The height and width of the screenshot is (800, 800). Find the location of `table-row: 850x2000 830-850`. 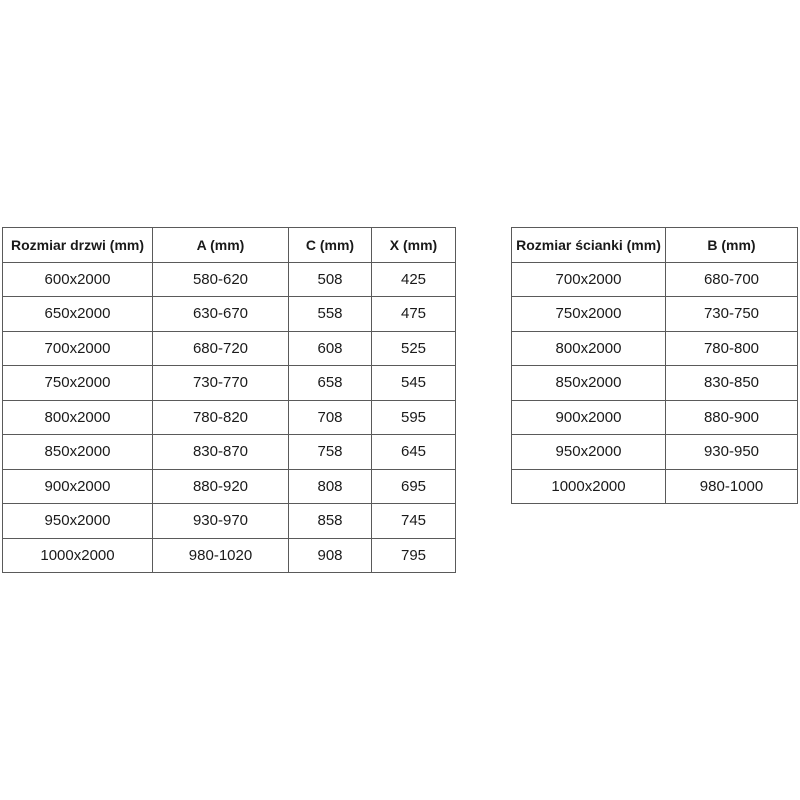

table-row: 850x2000 830-850 is located at coordinates (654, 383).